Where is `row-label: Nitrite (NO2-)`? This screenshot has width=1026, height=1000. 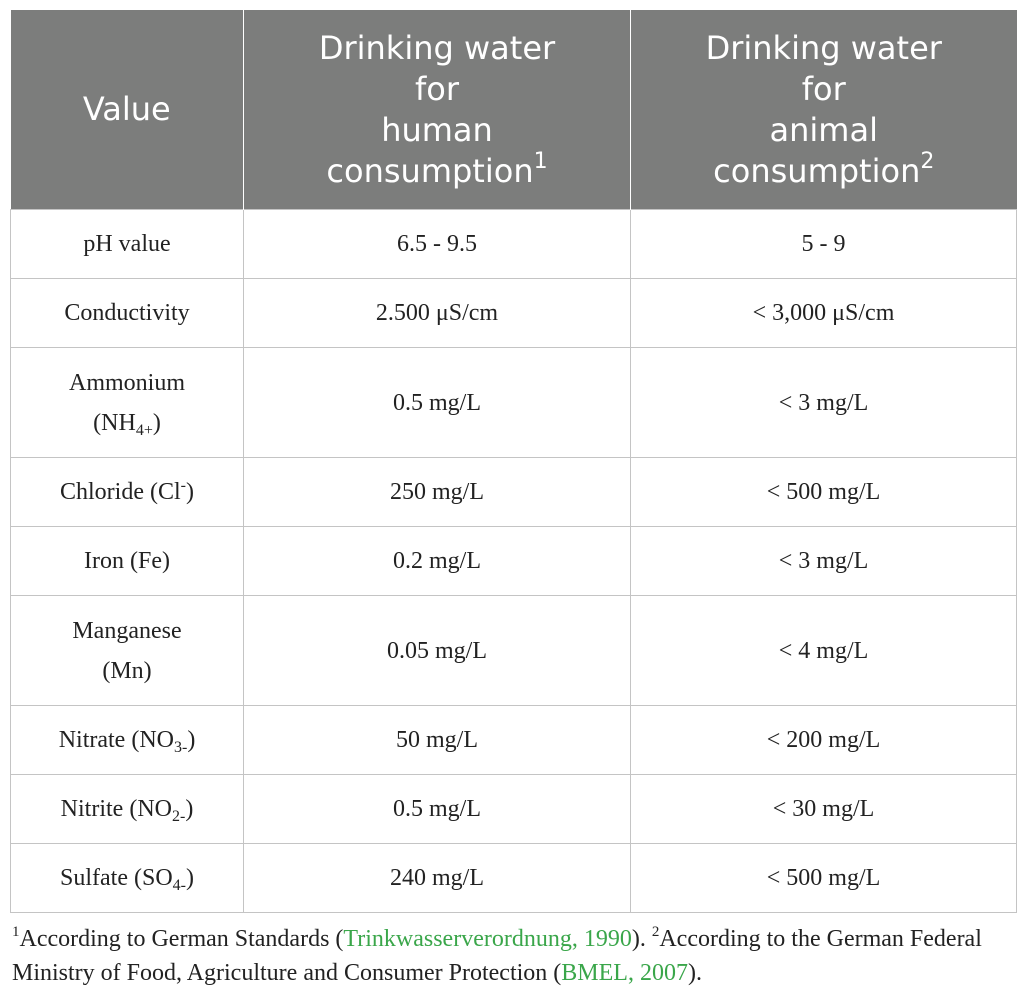 row-label: Nitrite (NO2-) is located at coordinates (127, 809).